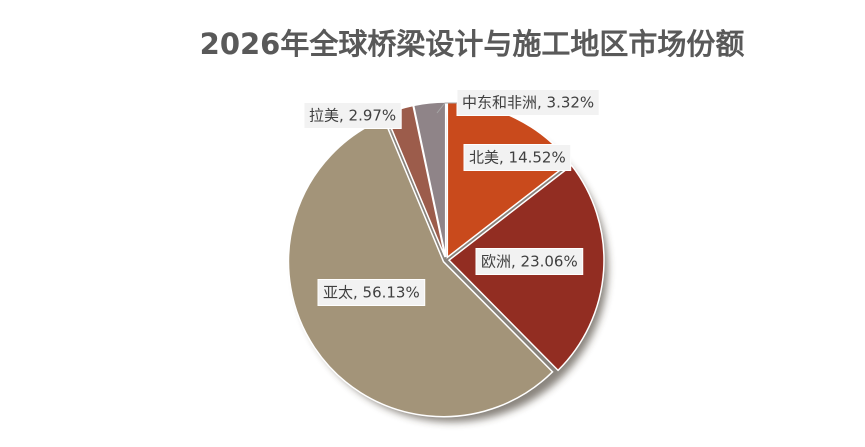 Image resolution: width=865 pixels, height=447 pixels. I want to click on data-label: 亚太, 56.13%, so click(371, 293).